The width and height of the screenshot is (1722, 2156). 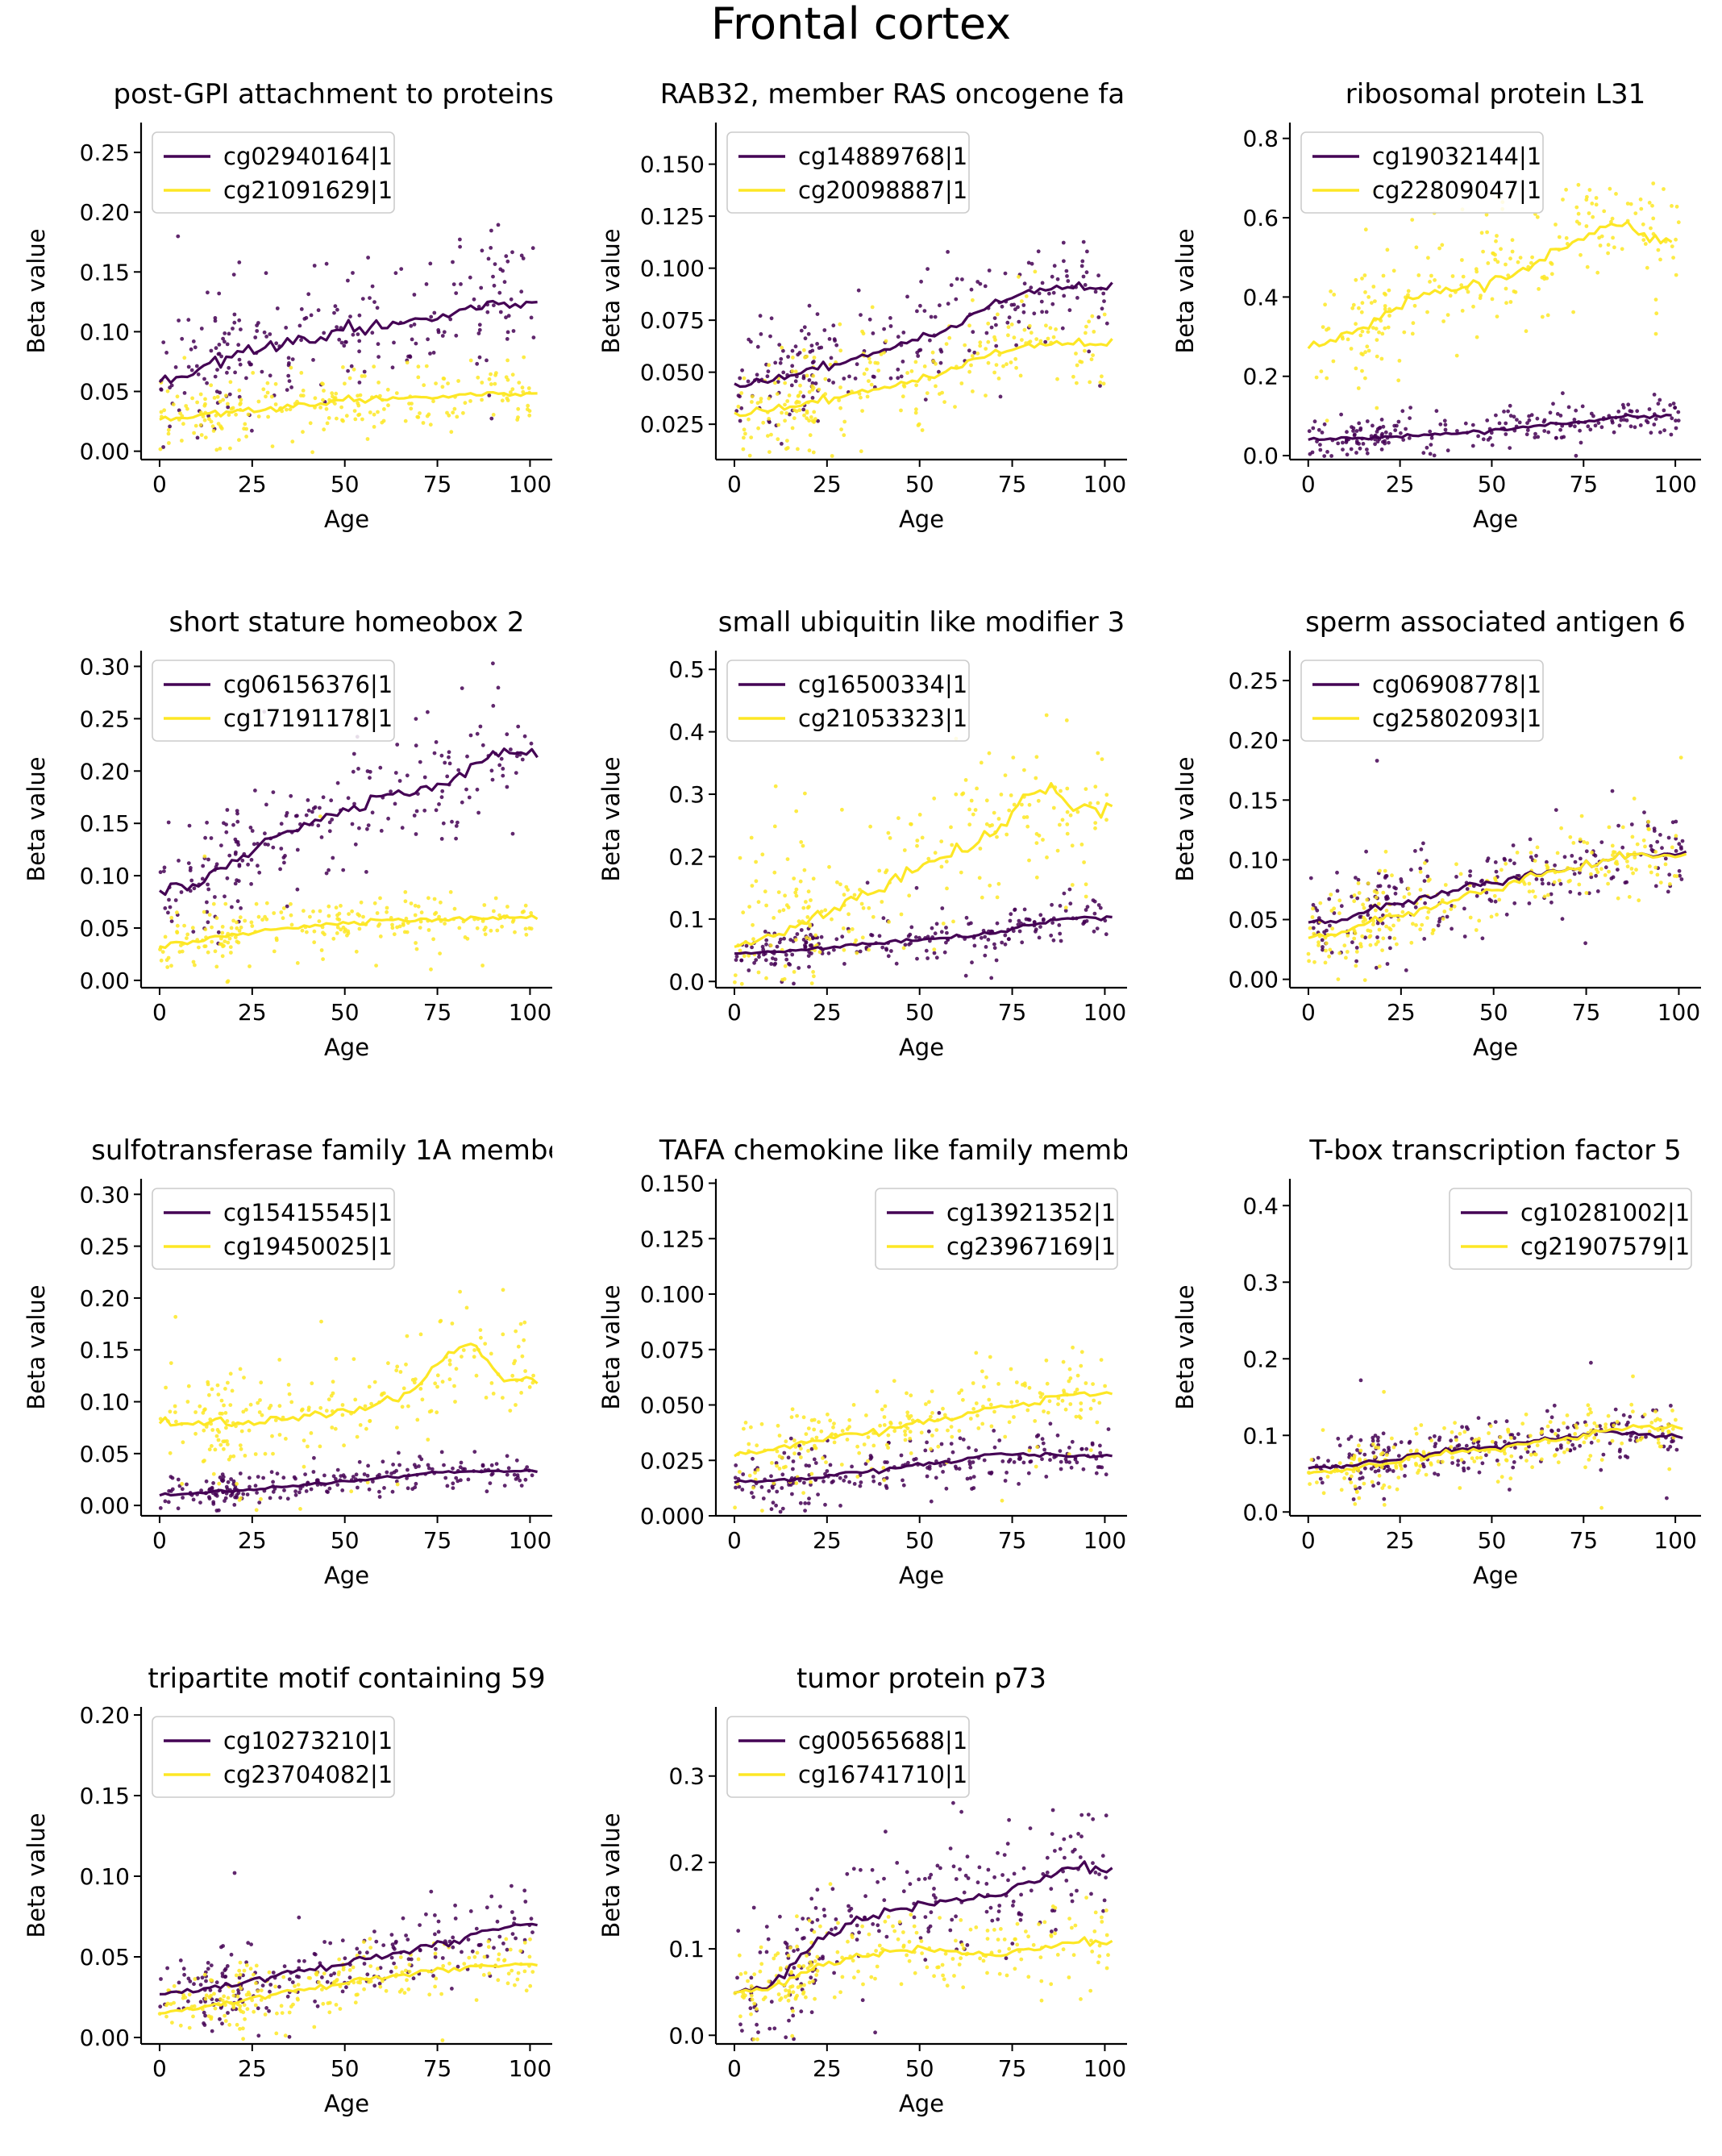 I want to click on x-tick-label: 100, so click(x=530, y=1540).